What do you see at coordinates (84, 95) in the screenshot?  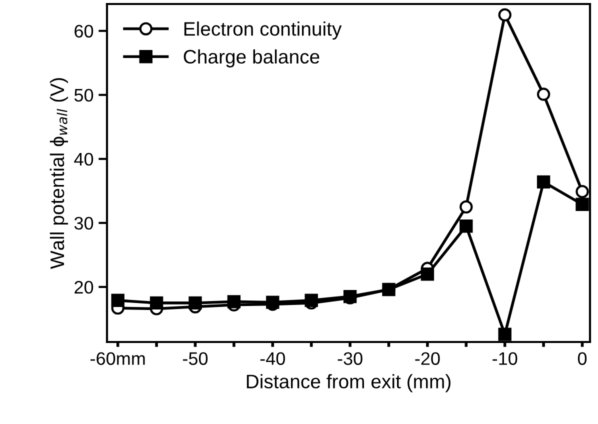 I see `y-tick-label: 50` at bounding box center [84, 95].